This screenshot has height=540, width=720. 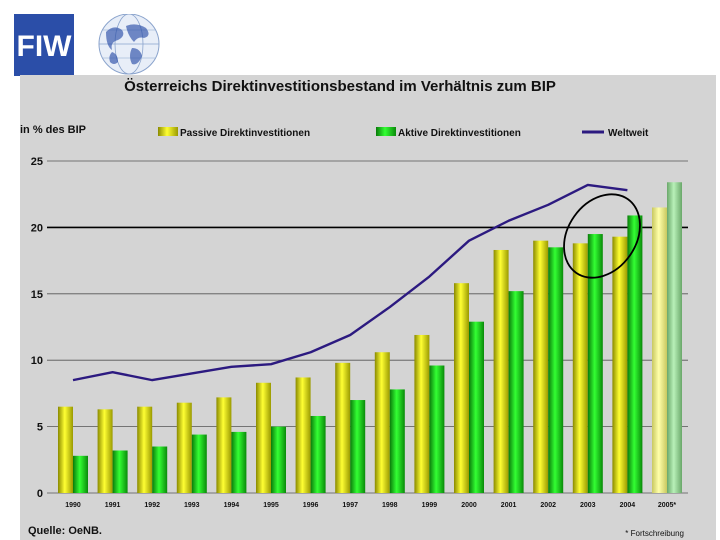 I want to click on x-tick-label: 2003, so click(x=588, y=505).